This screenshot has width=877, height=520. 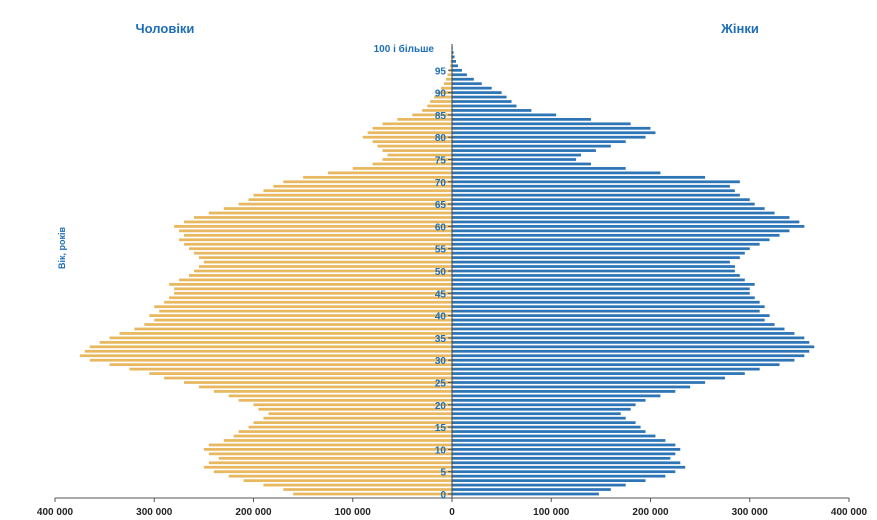 What do you see at coordinates (739, 28) in the screenshot?
I see `female-title: Жінки` at bounding box center [739, 28].